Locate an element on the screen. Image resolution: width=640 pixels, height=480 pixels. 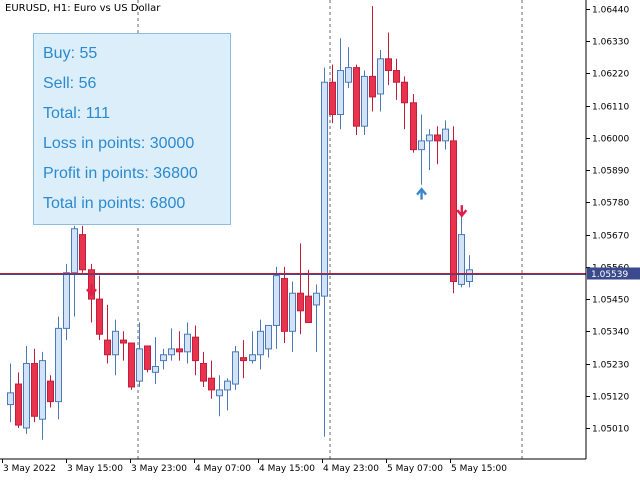
price-tick-label: 1.05780 is located at coordinates (610, 204).